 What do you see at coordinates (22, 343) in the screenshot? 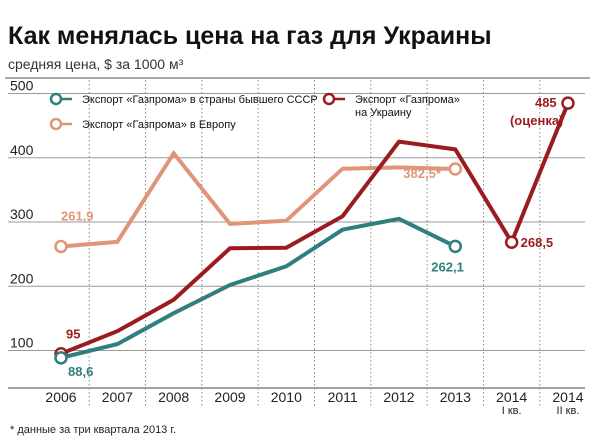
I see `y-tick-label: 100` at bounding box center [22, 343].